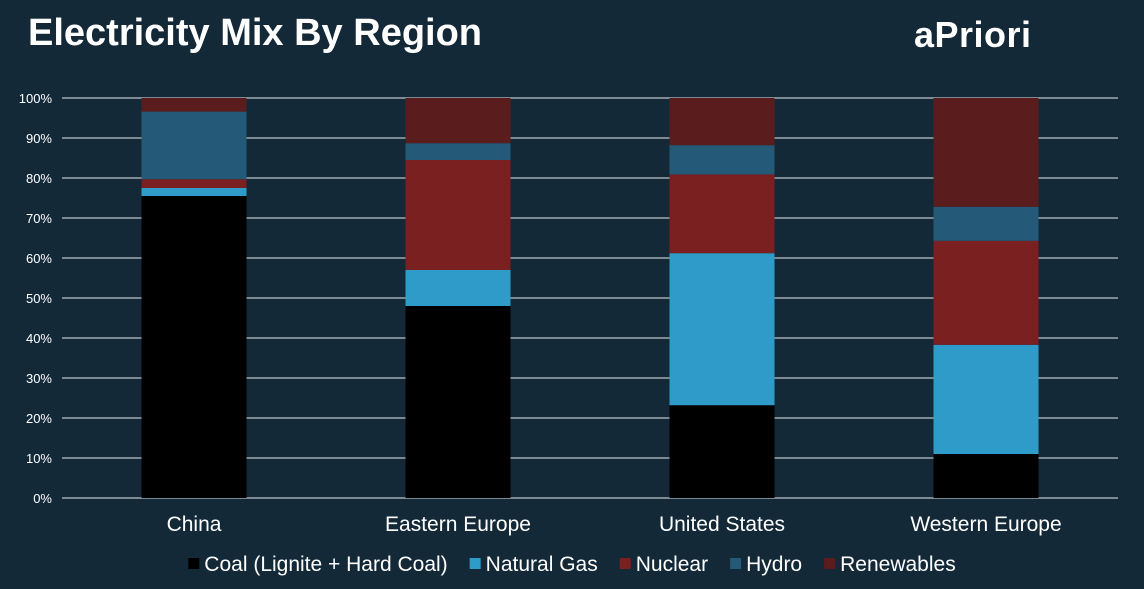 The height and width of the screenshot is (589, 1144). Describe the element at coordinates (542, 564) in the screenshot. I see `legend-label: Natural Gas` at that location.